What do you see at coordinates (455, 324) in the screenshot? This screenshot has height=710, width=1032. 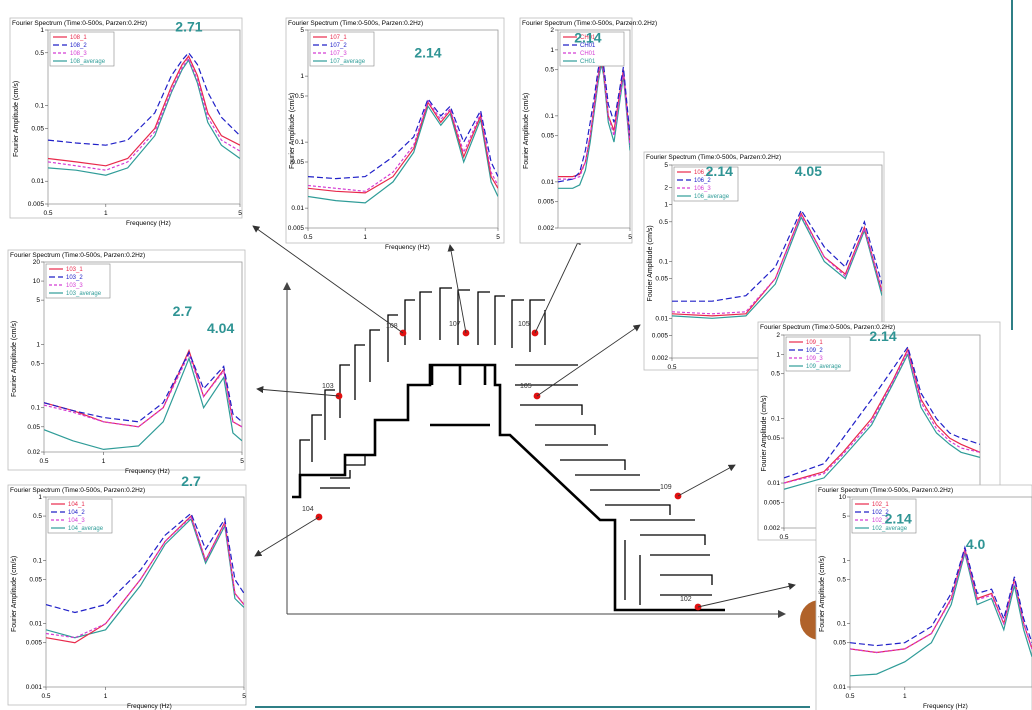 I see `sensor-label: 107` at bounding box center [455, 324].